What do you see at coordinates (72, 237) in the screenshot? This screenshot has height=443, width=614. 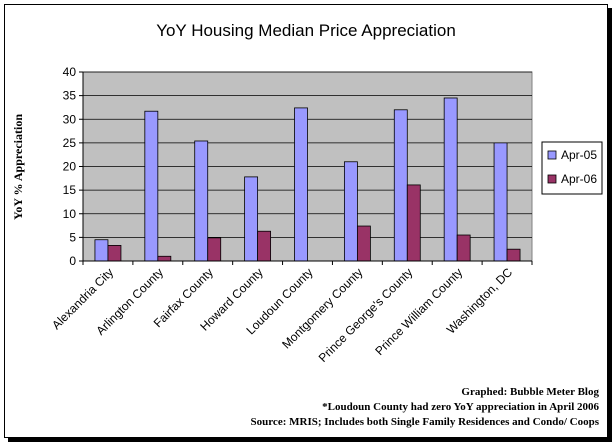 I see `y-tick-label: 5` at bounding box center [72, 237].